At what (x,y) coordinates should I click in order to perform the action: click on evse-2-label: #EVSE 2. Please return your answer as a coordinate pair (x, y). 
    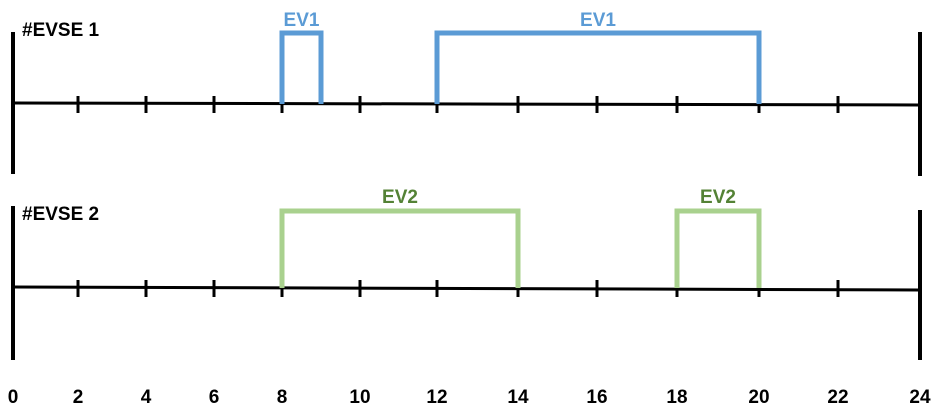
    Looking at the image, I should click on (60, 214).